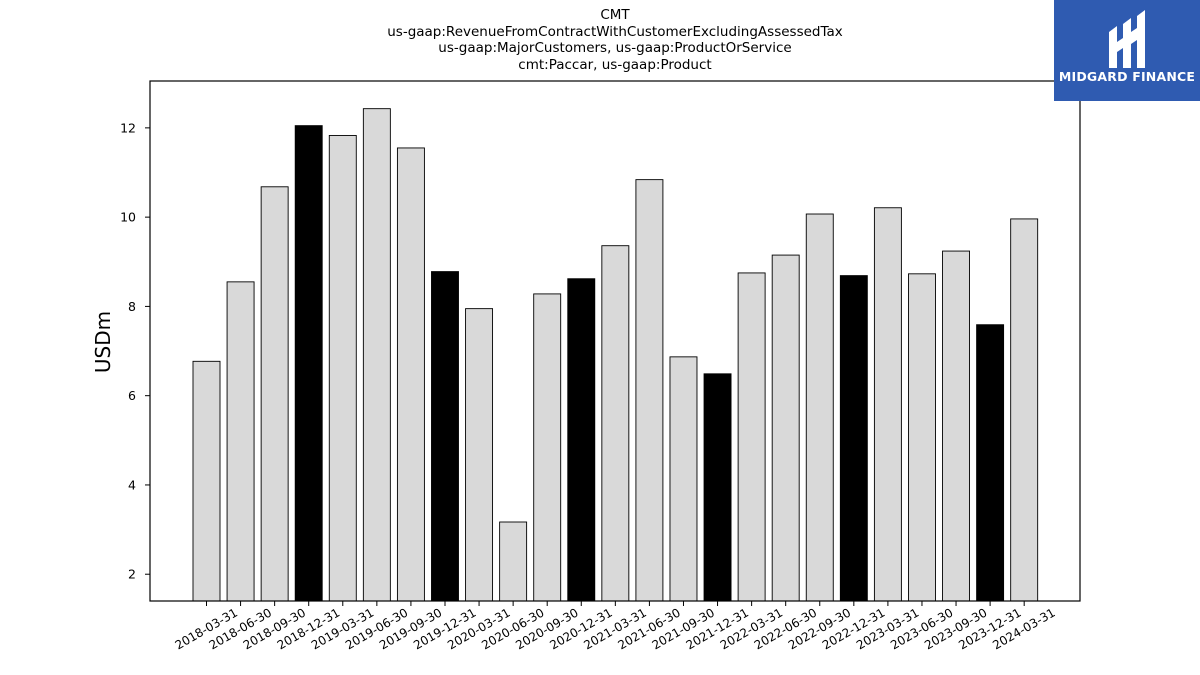 This screenshot has width=1200, height=675. Describe the element at coordinates (132, 306) in the screenshot. I see `y-tick-label: 8` at that location.